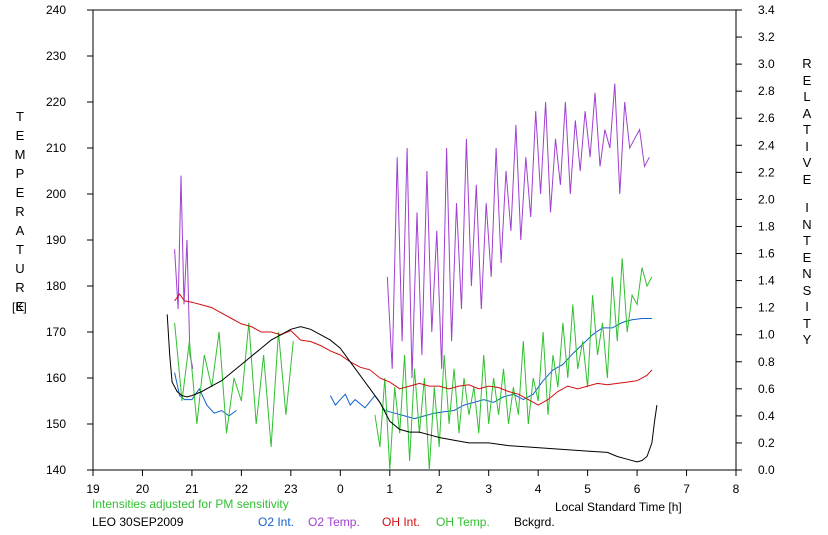  What do you see at coordinates (56, 332) in the screenshot?
I see `left-tick-label: 170` at bounding box center [56, 332].